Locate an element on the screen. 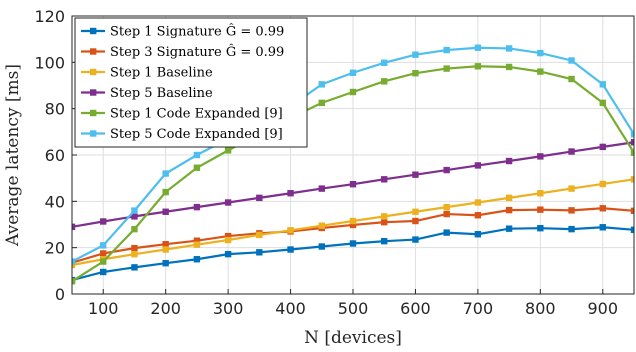  x-tick-label: 300 is located at coordinates (228, 308).